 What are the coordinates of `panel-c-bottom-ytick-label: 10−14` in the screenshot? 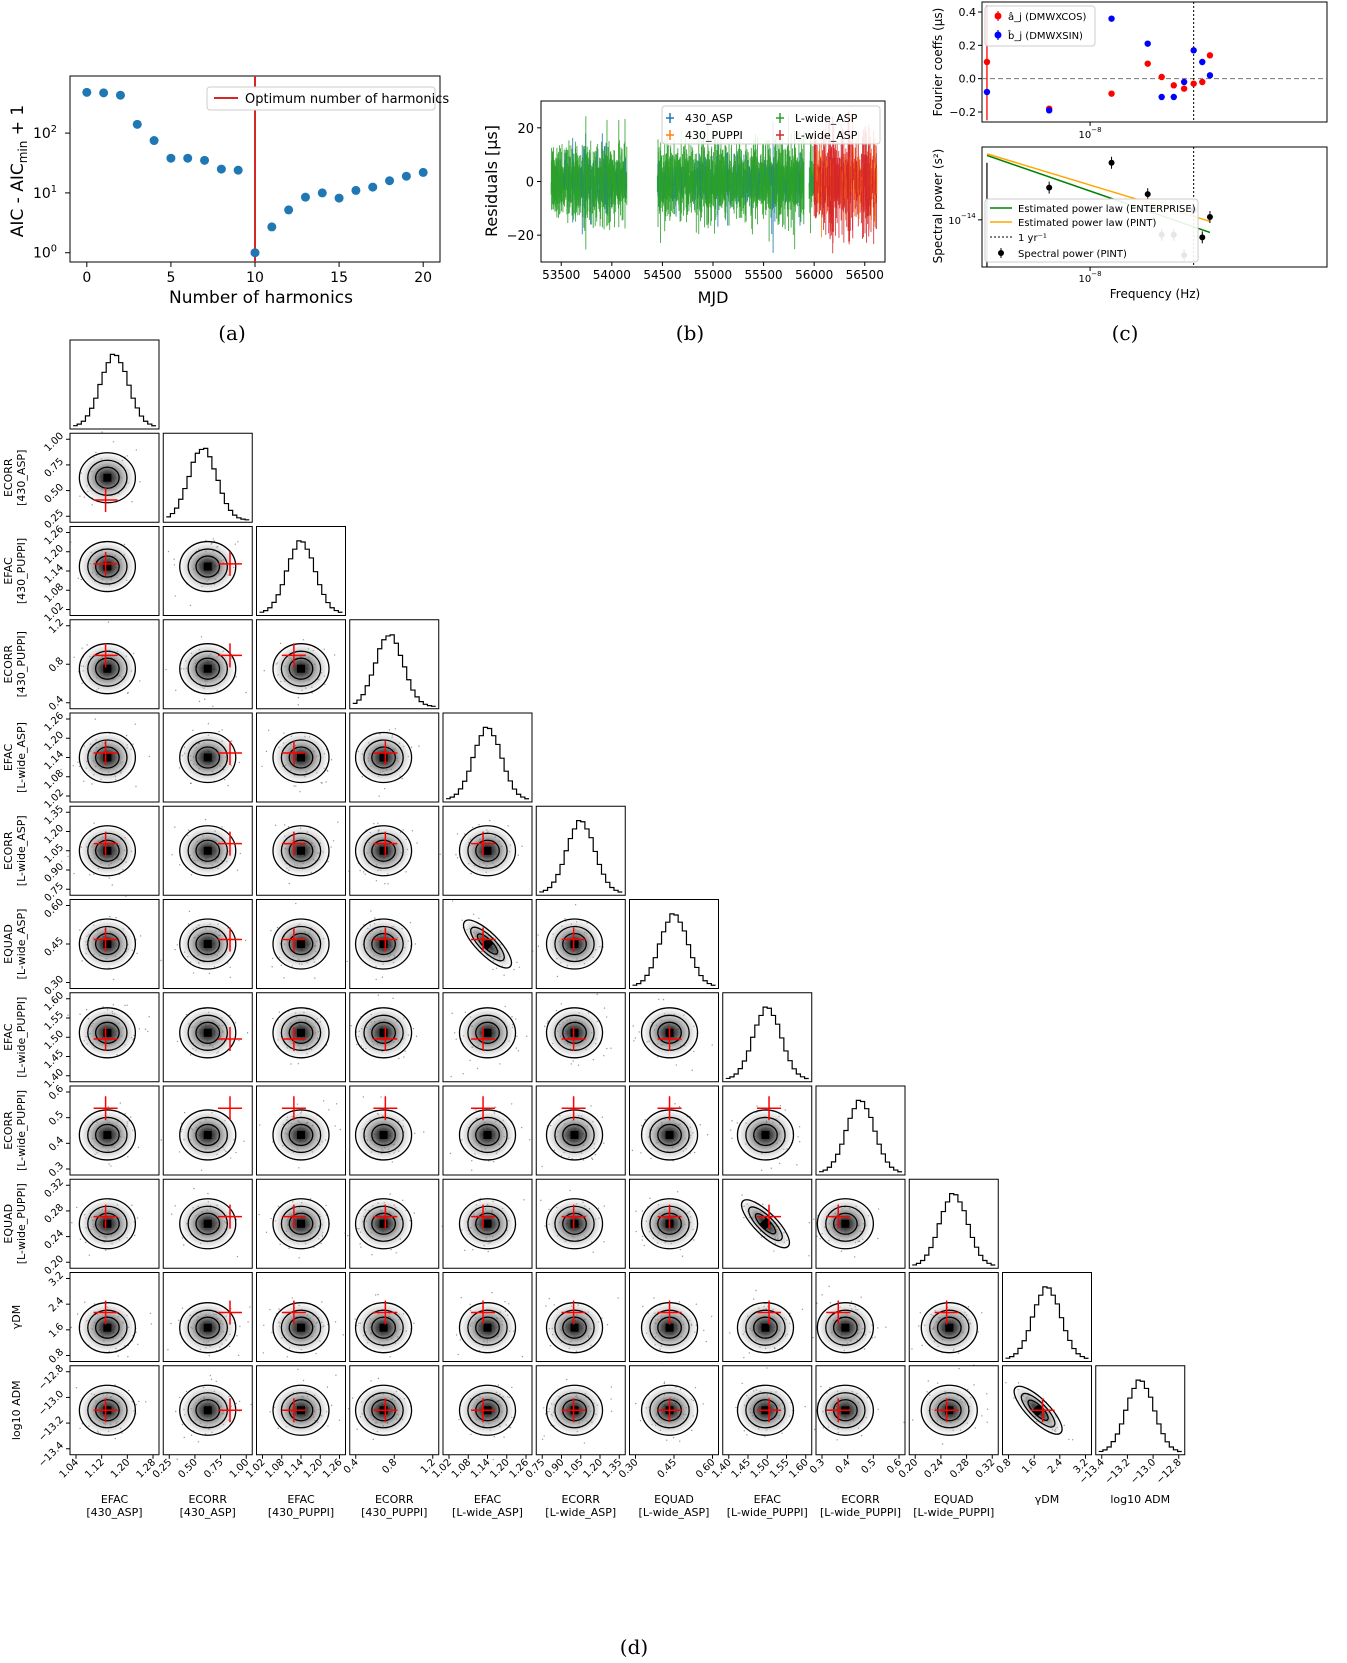 It's located at (962, 219).